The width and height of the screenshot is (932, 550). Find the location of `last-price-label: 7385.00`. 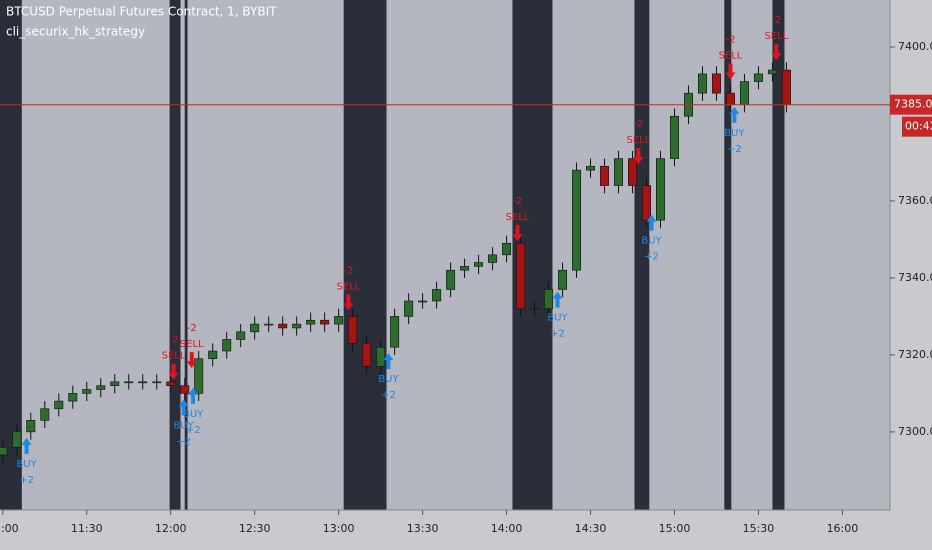

last-price-label: 7385.00 is located at coordinates (913, 104).